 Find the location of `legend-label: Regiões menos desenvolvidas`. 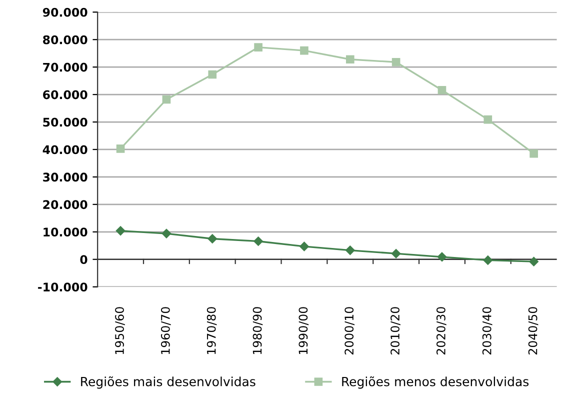

legend-label: Regiões menos desenvolvidas is located at coordinates (435, 382).